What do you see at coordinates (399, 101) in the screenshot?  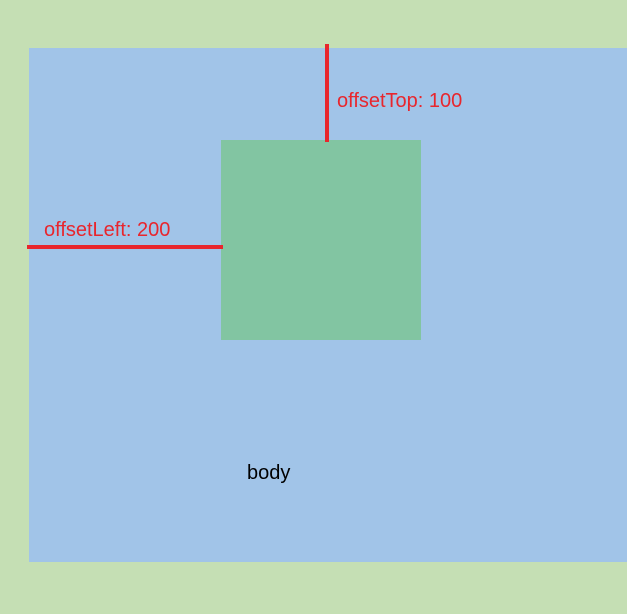 I see `offset-top-label: offsetTop: 100` at bounding box center [399, 101].